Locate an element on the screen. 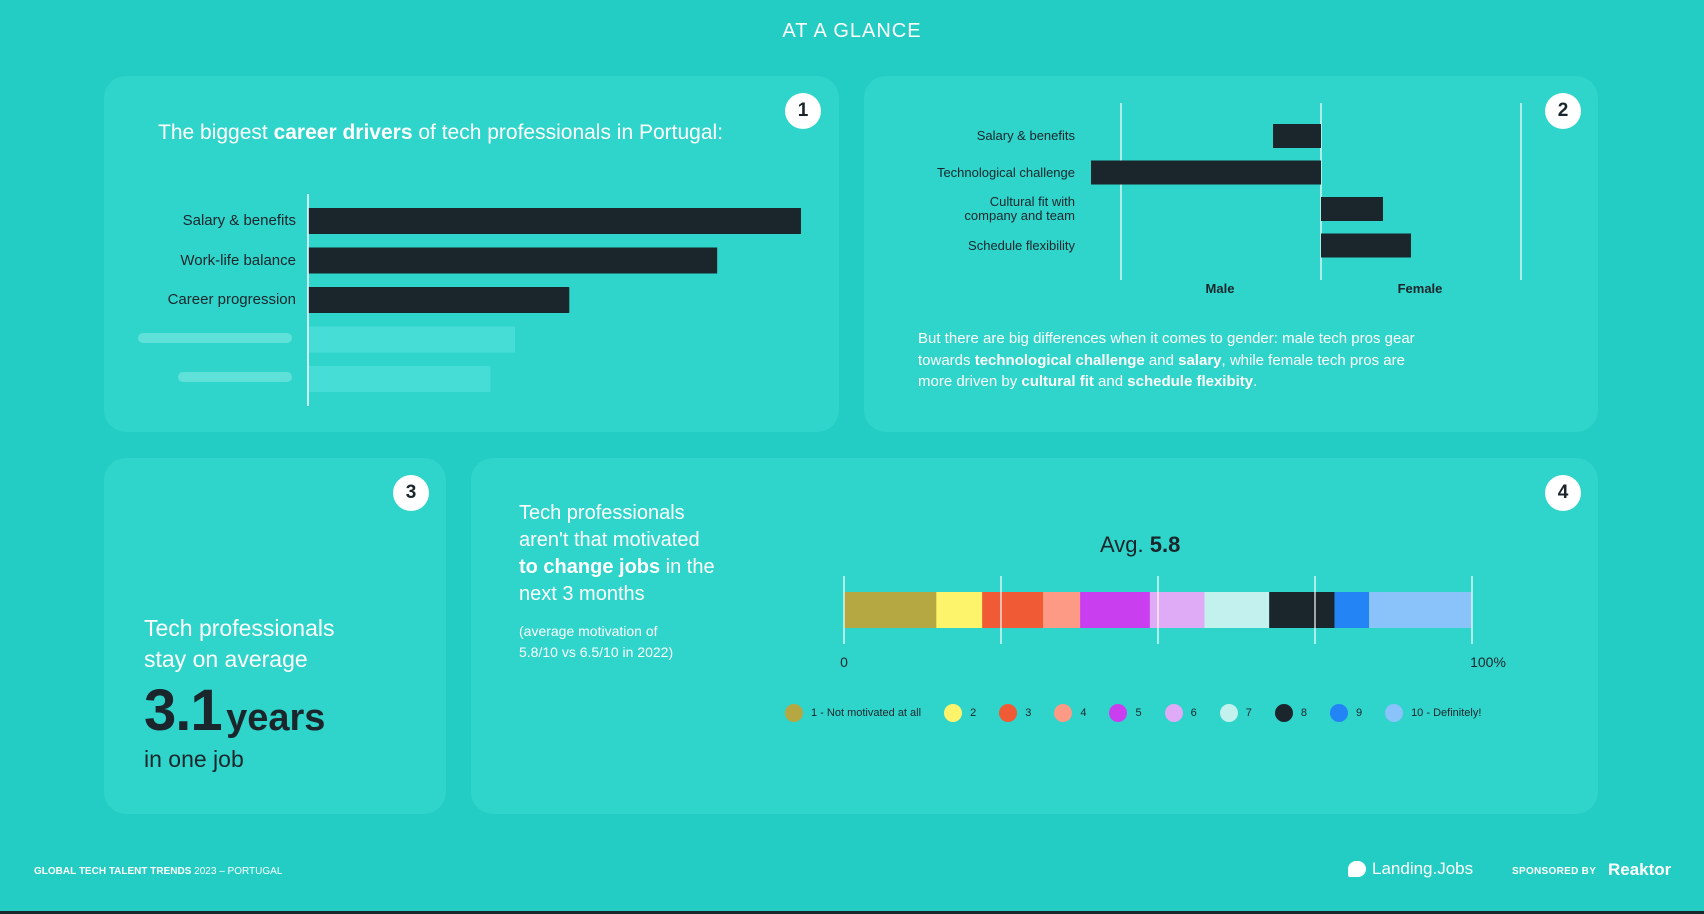 The height and width of the screenshot is (914, 1704). legend-item: 10 - Definitely! is located at coordinates (1433, 713).